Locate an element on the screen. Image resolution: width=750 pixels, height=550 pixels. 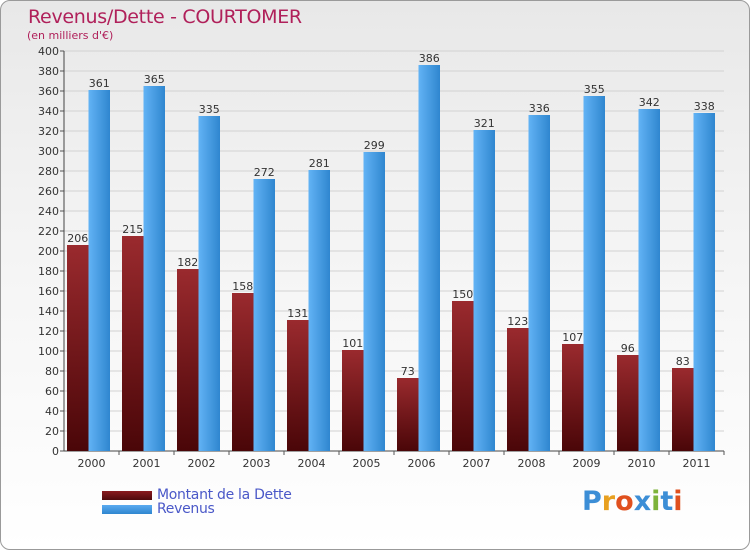
x-tick-label: 2008 is located at coordinates (532, 463).